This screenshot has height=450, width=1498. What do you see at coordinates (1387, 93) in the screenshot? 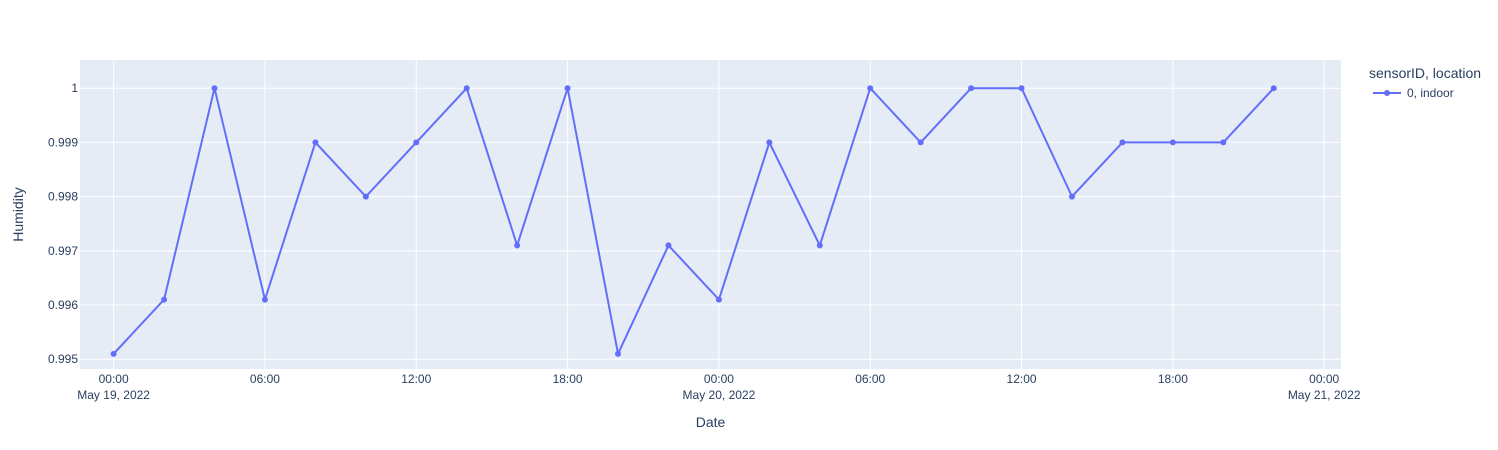
I see `legend-marker` at bounding box center [1387, 93].